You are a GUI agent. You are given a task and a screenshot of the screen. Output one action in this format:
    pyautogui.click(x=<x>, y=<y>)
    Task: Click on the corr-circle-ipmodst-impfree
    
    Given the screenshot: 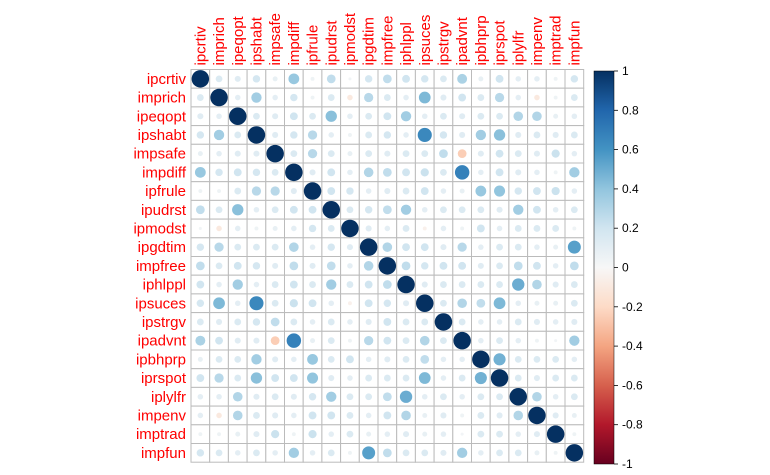 What is the action you would take?
    pyautogui.click(x=387, y=228)
    